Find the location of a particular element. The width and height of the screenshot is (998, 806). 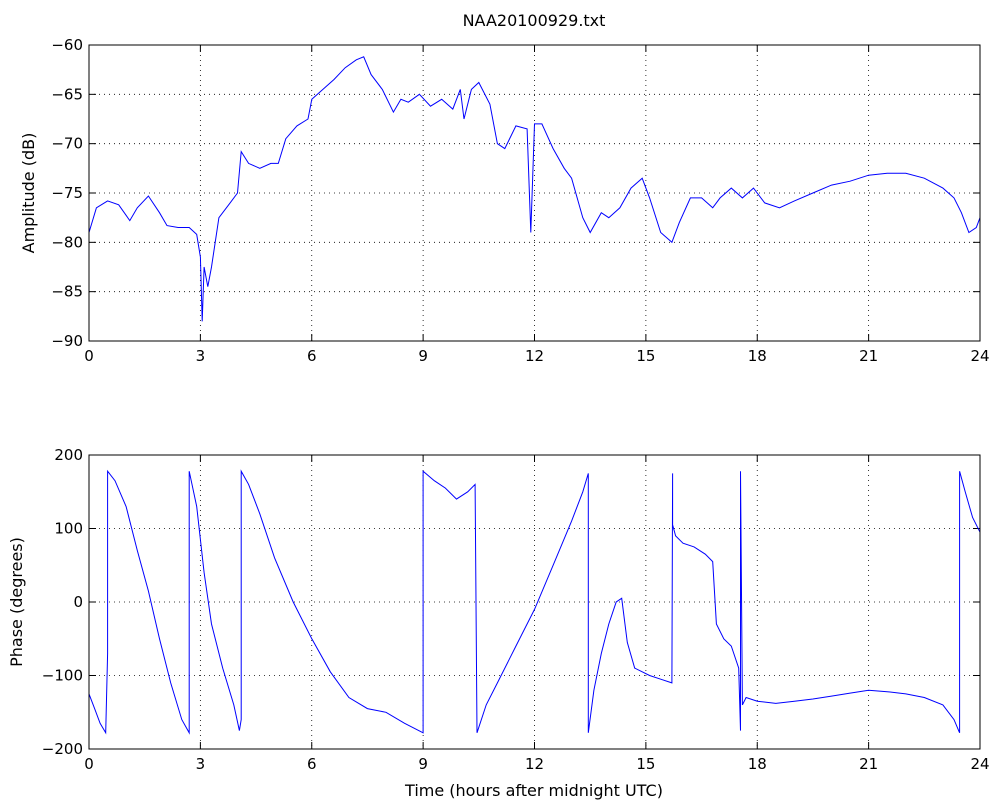

amplitude-x-tick-label: 12 is located at coordinates (534, 356).